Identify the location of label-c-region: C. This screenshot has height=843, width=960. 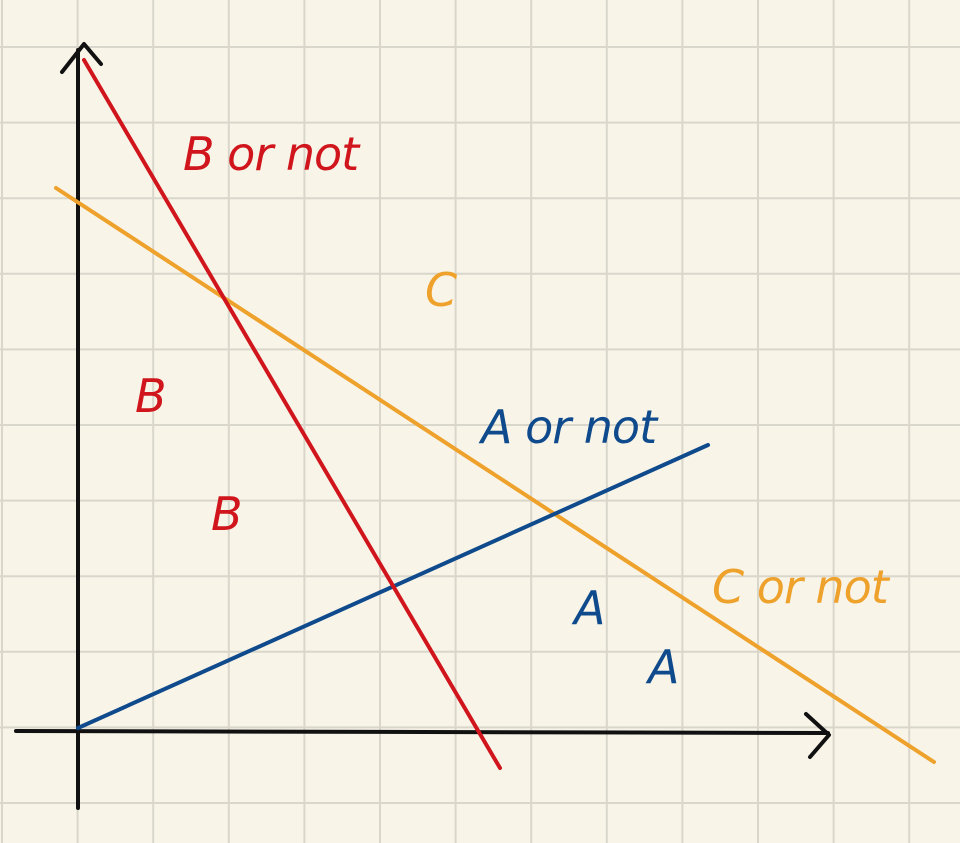
(441, 290).